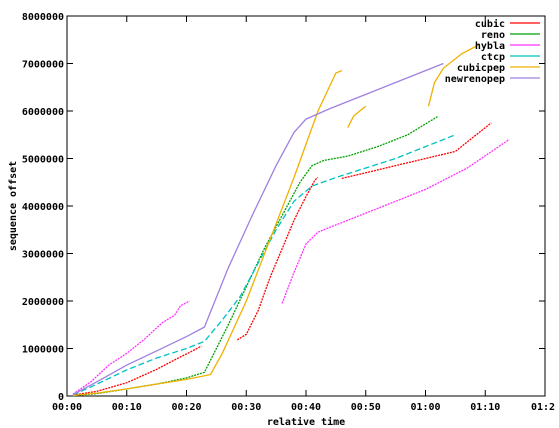 The height and width of the screenshot is (428, 559). I want to click on x-tick-label-4: 00:40, so click(306, 407).